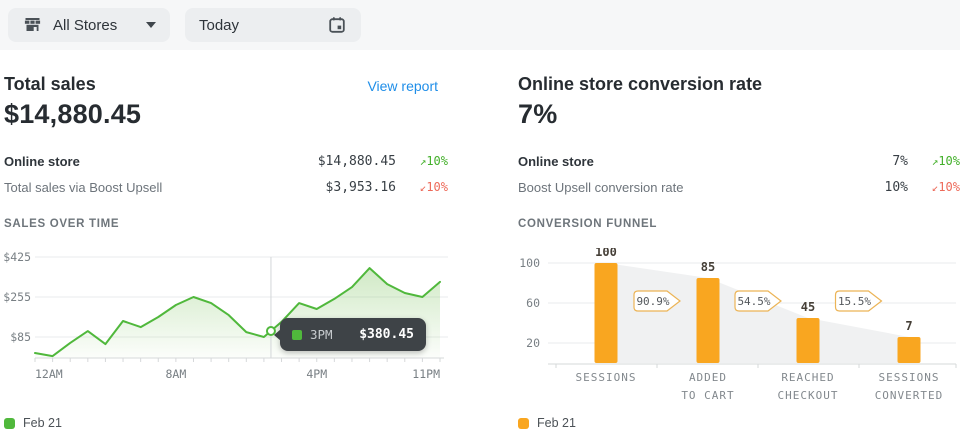  I want to click on funnel-bar-added-to-cart, so click(708, 320).